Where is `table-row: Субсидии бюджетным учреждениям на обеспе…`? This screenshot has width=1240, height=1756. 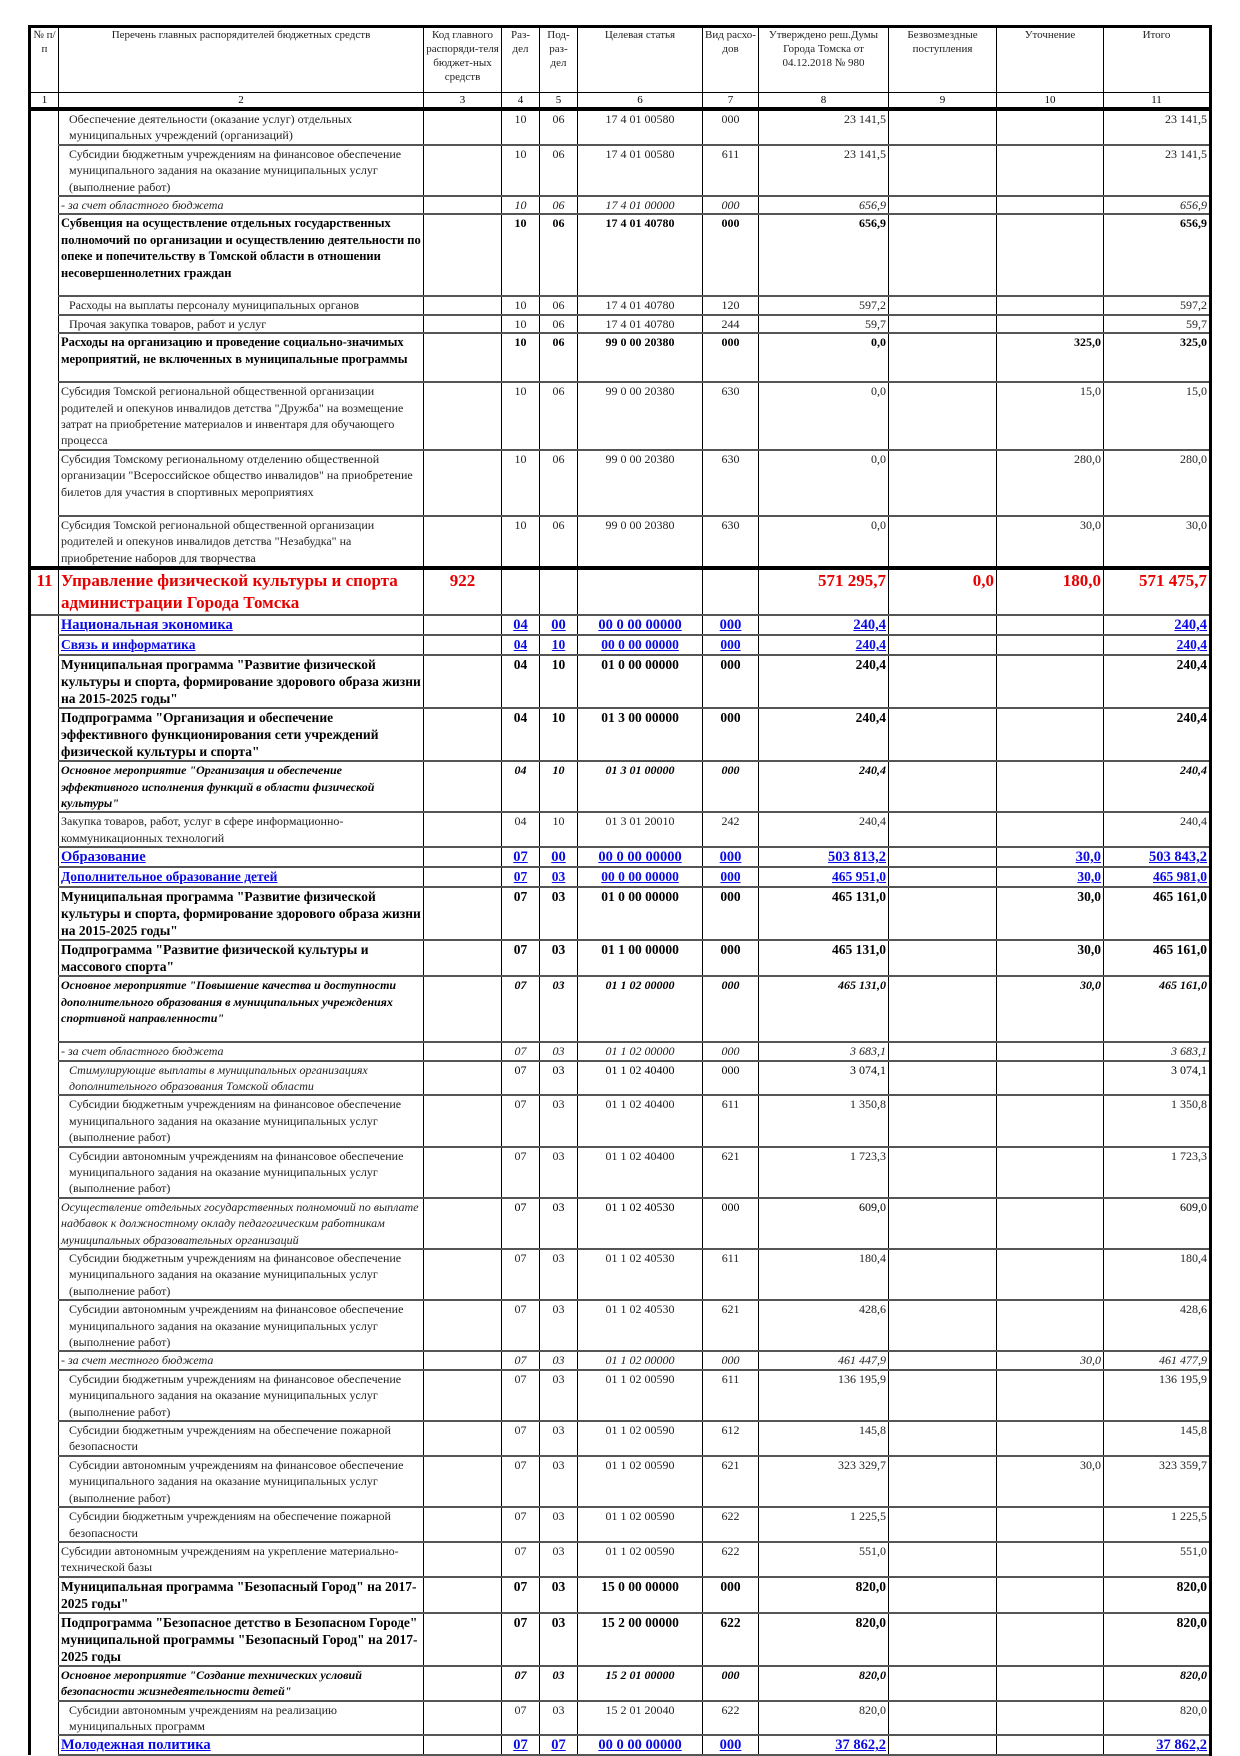 table-row: Субсидии бюджетным учреждениям на обеспе… is located at coordinates (620, 1524).